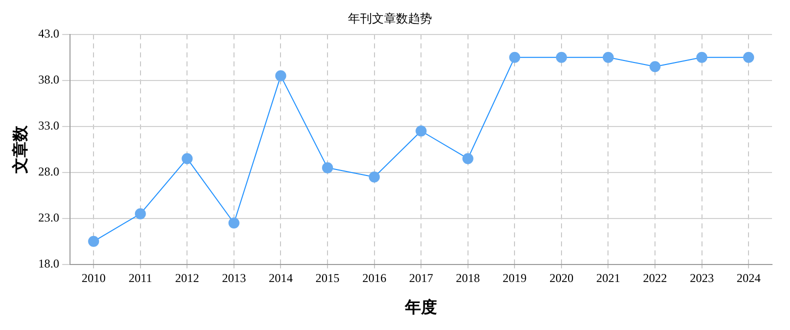 This screenshot has width=790, height=330. Describe the element at coordinates (468, 277) in the screenshot. I see `x-tick-label: 2018` at that location.